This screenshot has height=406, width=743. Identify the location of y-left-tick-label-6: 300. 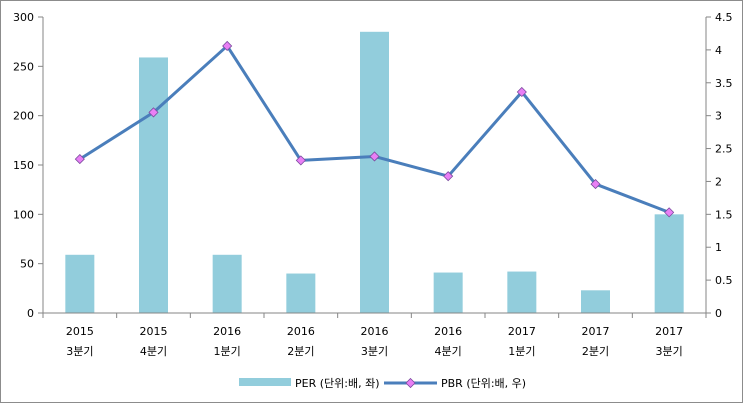
(23, 17).